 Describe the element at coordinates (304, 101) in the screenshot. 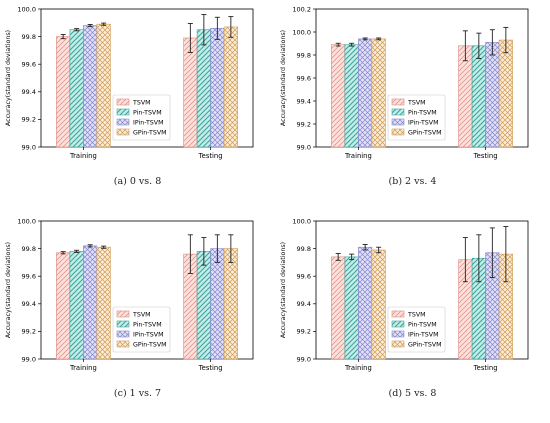

I see `y-tick-label: 99.4` at that location.